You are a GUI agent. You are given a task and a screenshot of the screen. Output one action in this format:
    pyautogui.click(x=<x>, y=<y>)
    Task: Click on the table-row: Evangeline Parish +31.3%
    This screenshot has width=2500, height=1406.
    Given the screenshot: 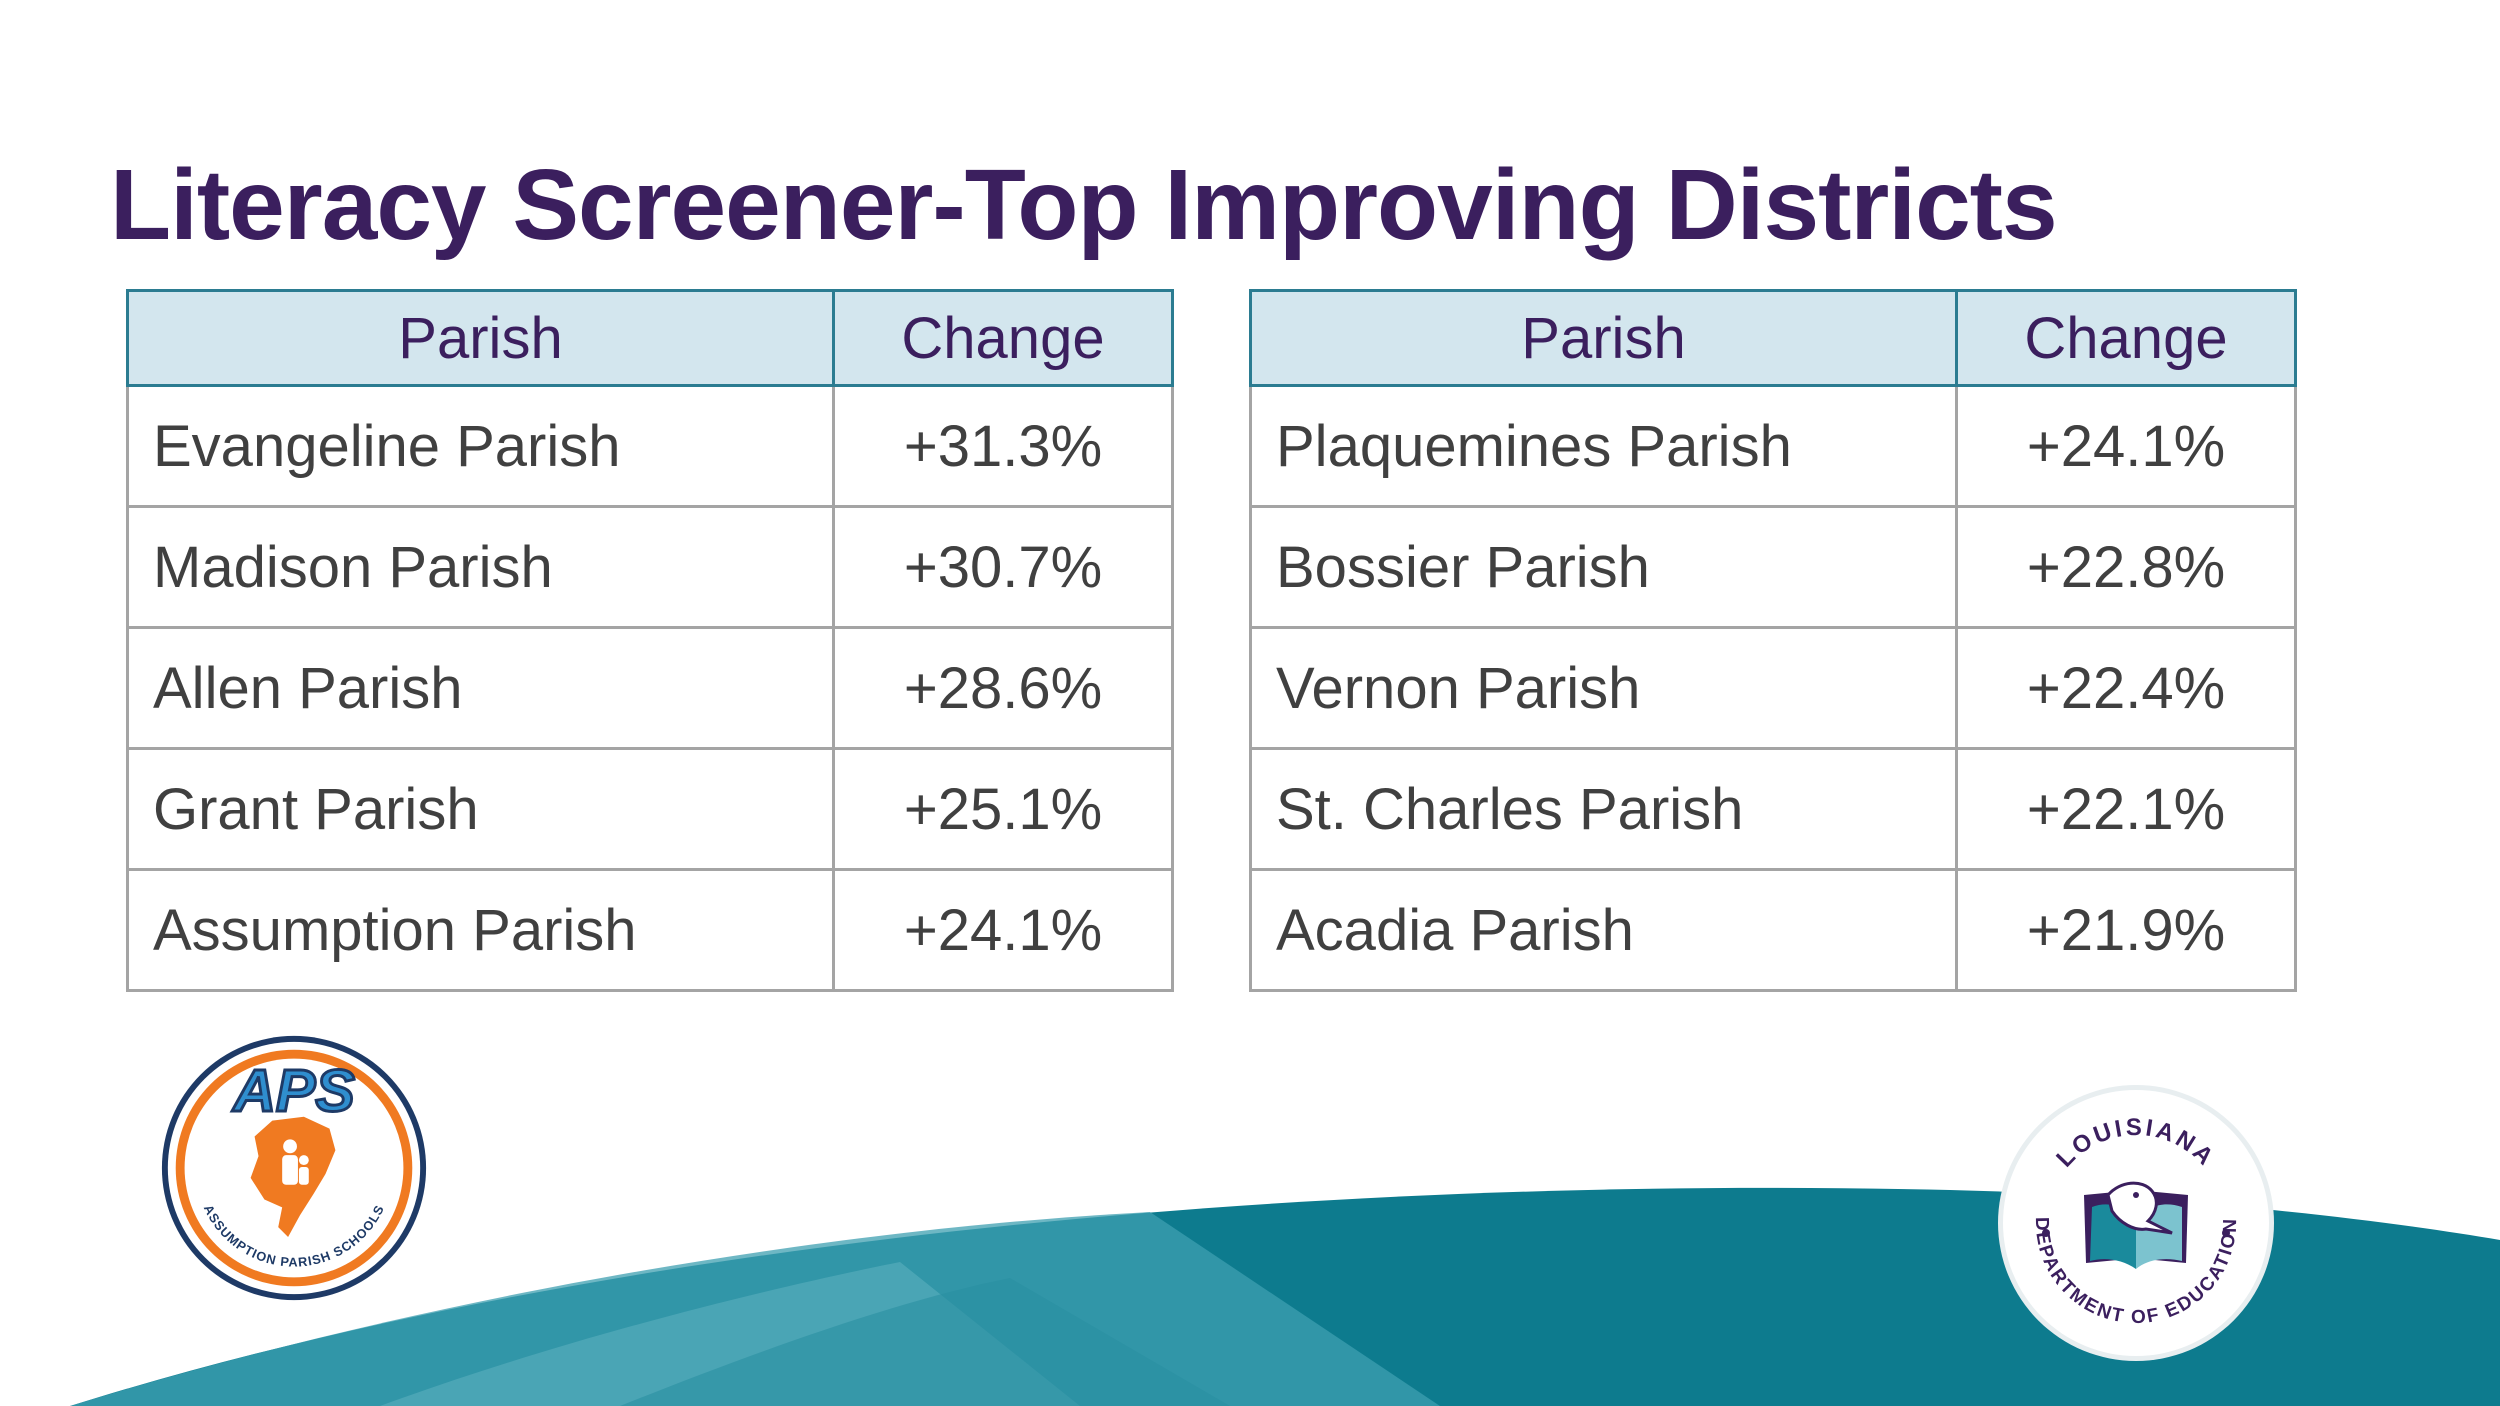 What is the action you would take?
    pyautogui.click(x=650, y=446)
    